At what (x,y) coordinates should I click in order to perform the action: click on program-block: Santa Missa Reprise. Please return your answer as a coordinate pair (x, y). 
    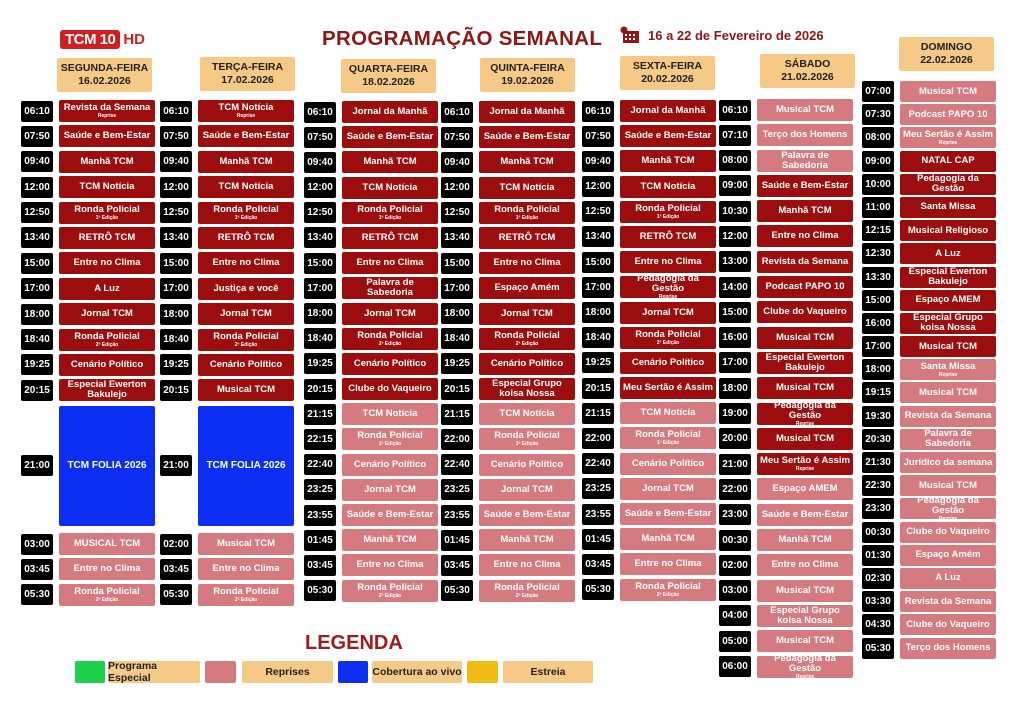
    Looking at the image, I should click on (948, 370).